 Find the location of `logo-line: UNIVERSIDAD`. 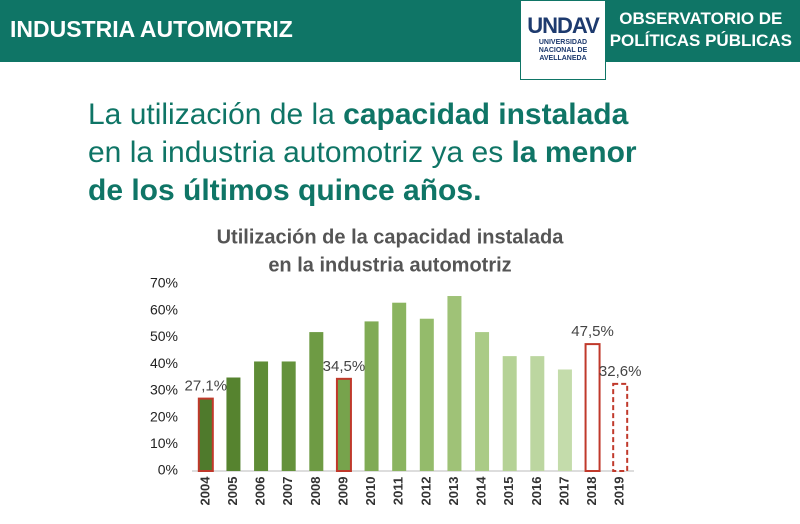

logo-line: UNIVERSIDAD is located at coordinates (563, 42).